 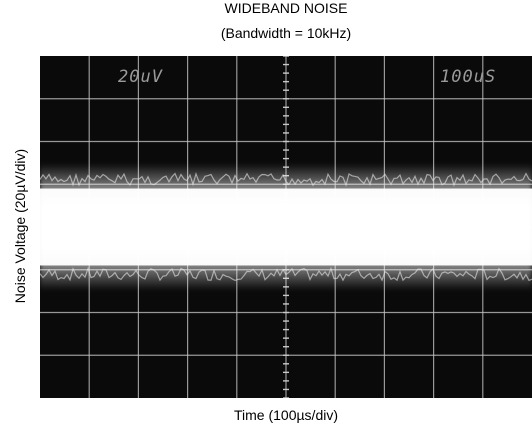 What do you see at coordinates (20, 226) in the screenshot?
I see `y-axis-label: Noise Voltage (20µV/div)` at bounding box center [20, 226].